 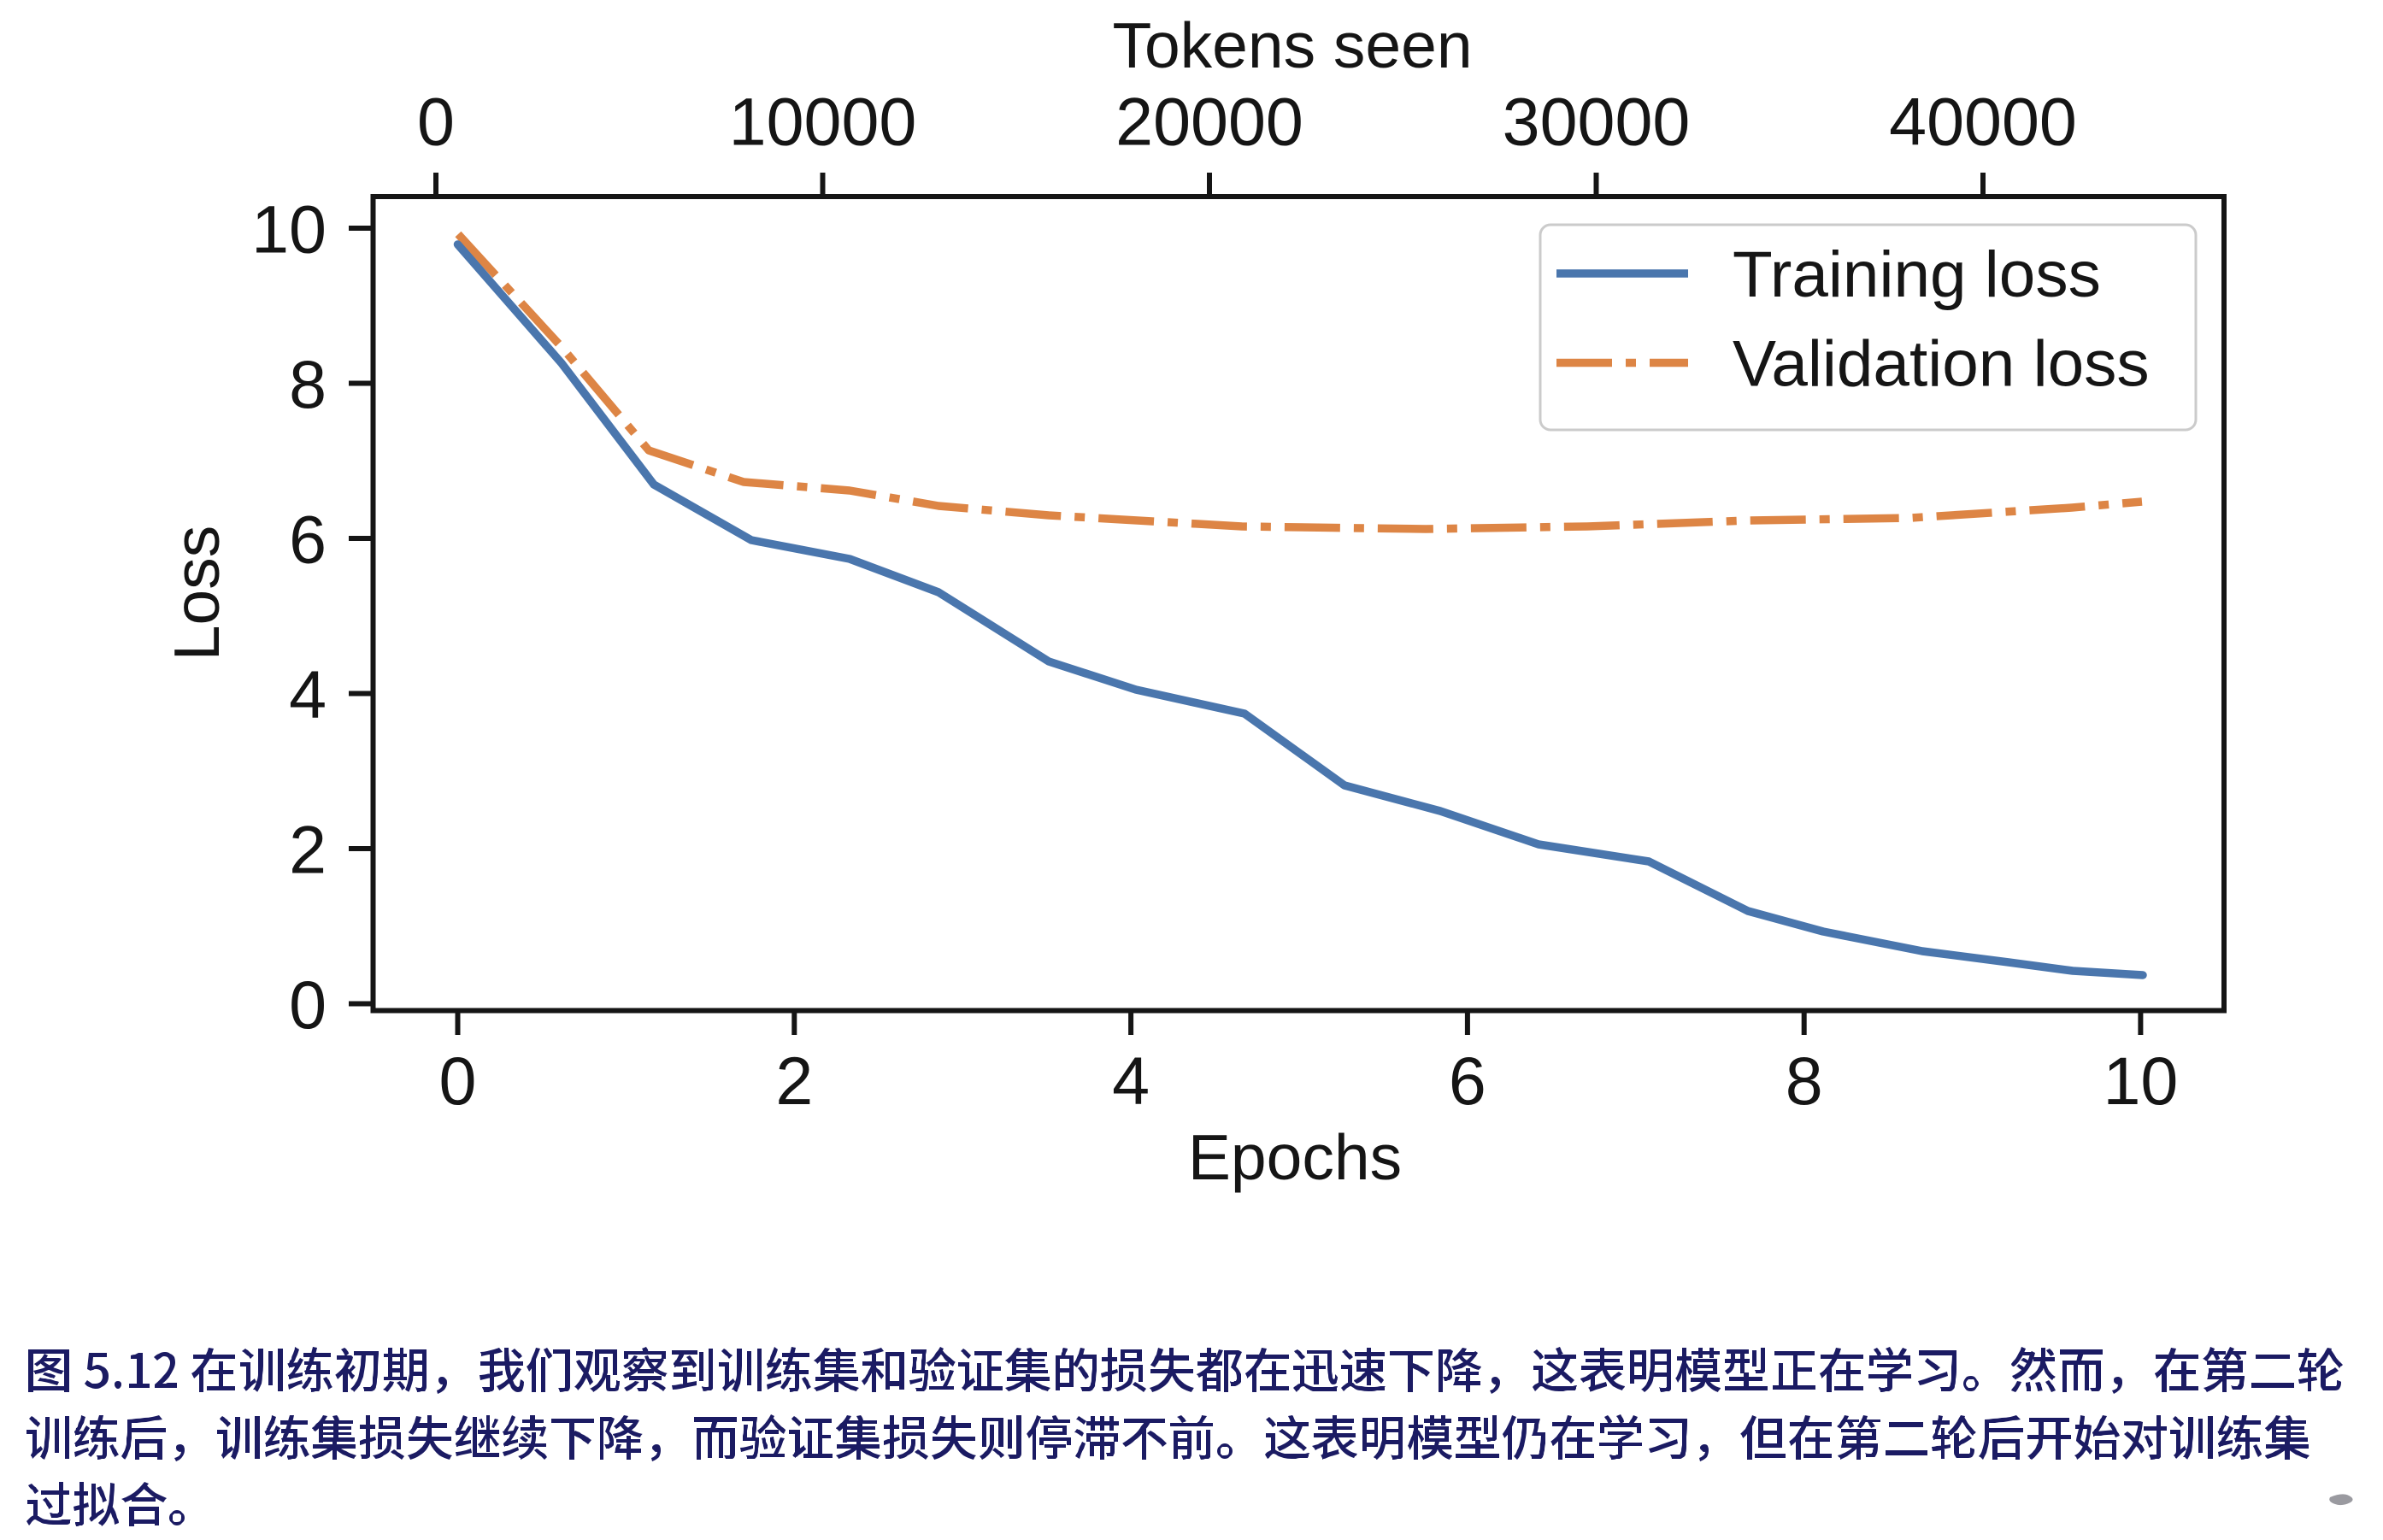 What do you see at coordinates (1295, 1157) in the screenshot?
I see `svg-text: Epochs` at bounding box center [1295, 1157].